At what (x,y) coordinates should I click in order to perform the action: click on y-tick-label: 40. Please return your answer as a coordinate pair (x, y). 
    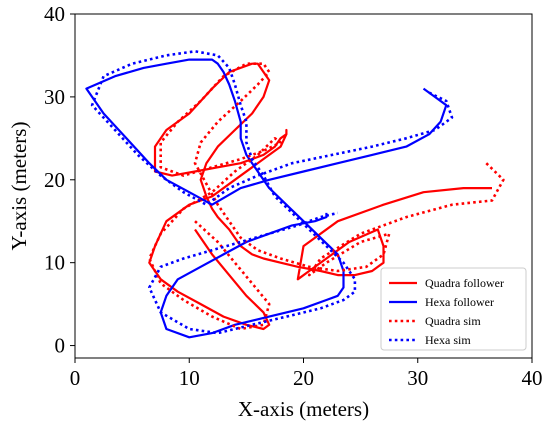
    Looking at the image, I should click on (54, 14).